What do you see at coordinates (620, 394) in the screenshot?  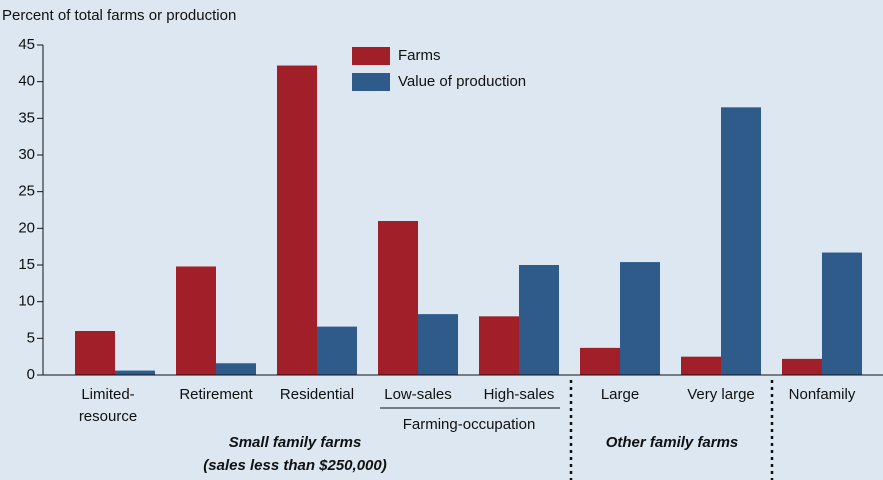 I see `x-tick-label: Large` at bounding box center [620, 394].